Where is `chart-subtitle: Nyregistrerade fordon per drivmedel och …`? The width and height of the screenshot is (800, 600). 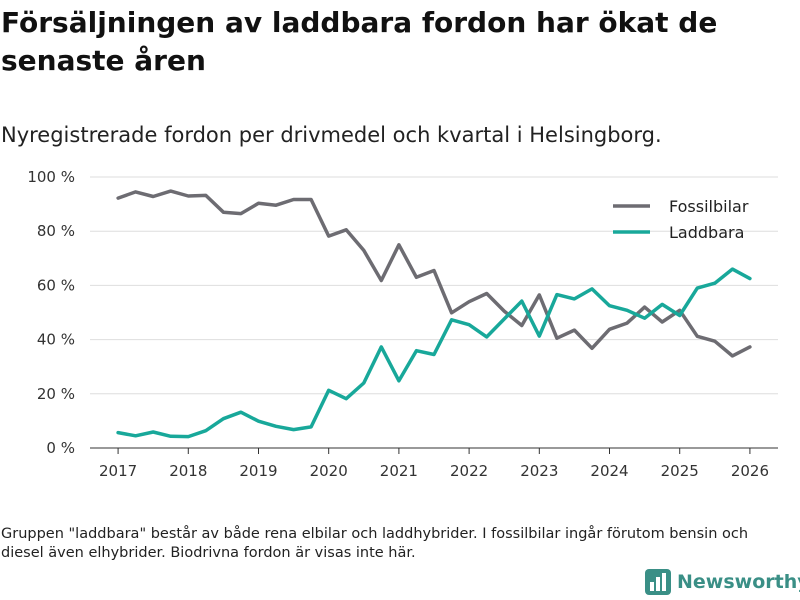 chart-subtitle: Nyregistrerade fordon per drivmedel och … is located at coordinates (331, 135).